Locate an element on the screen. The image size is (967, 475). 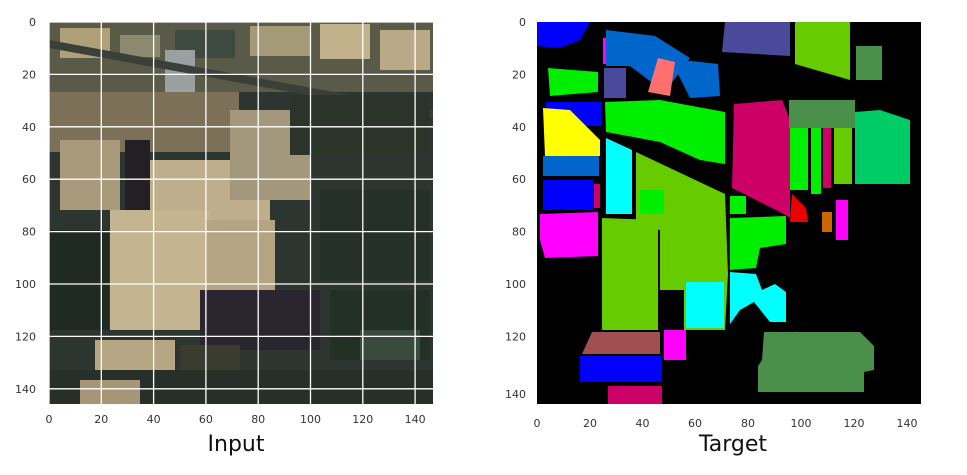
input-caption: Input is located at coordinates (236, 444).